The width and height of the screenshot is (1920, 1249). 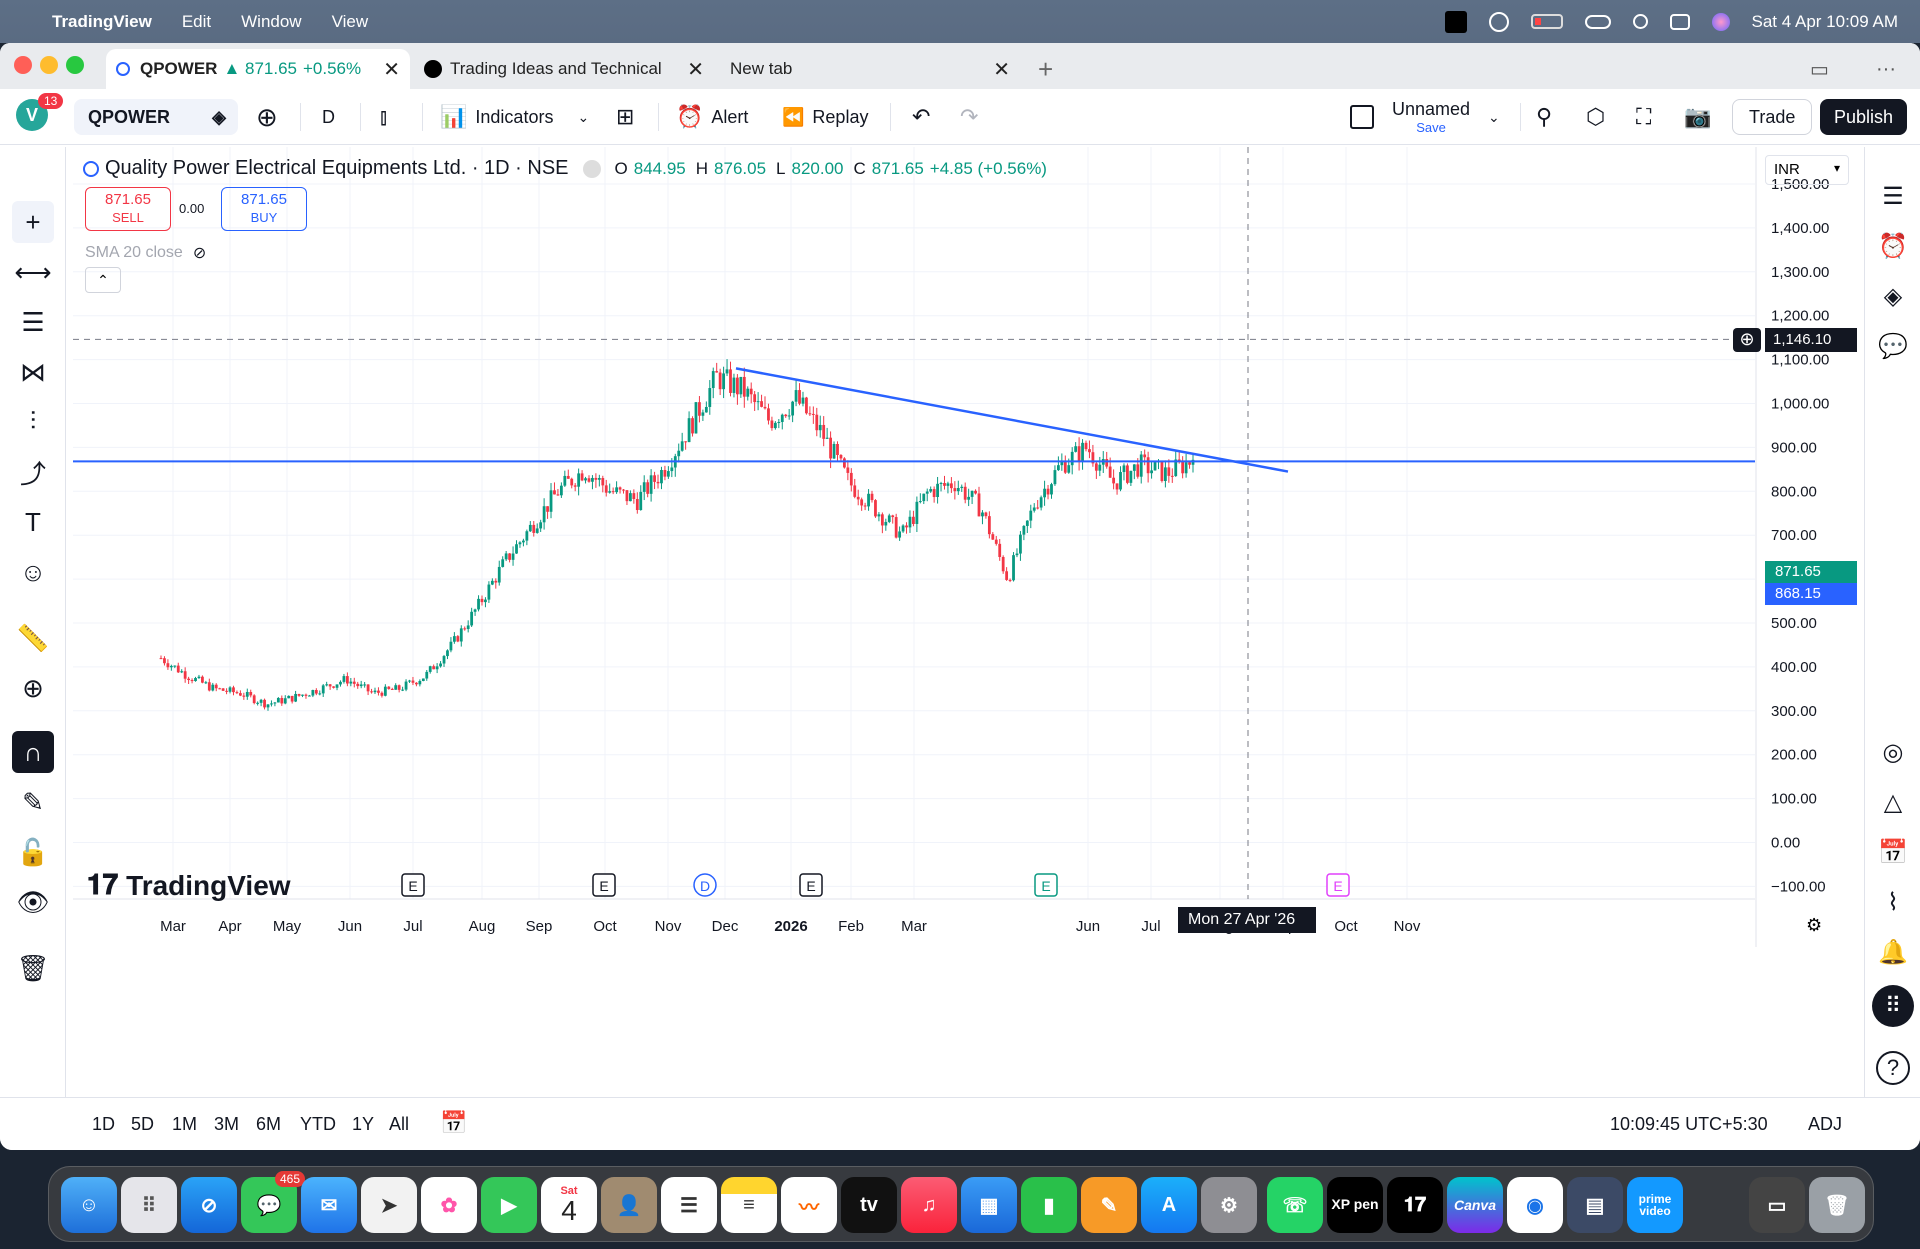 I want to click on go-to-date-calendar-icon: 📅, so click(x=454, y=1122).